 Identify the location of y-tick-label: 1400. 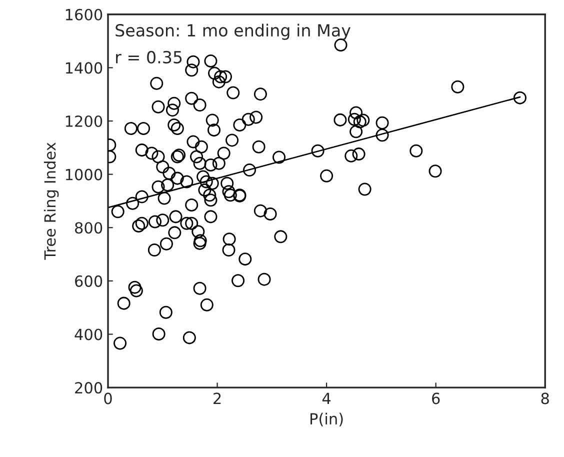
(84, 68).